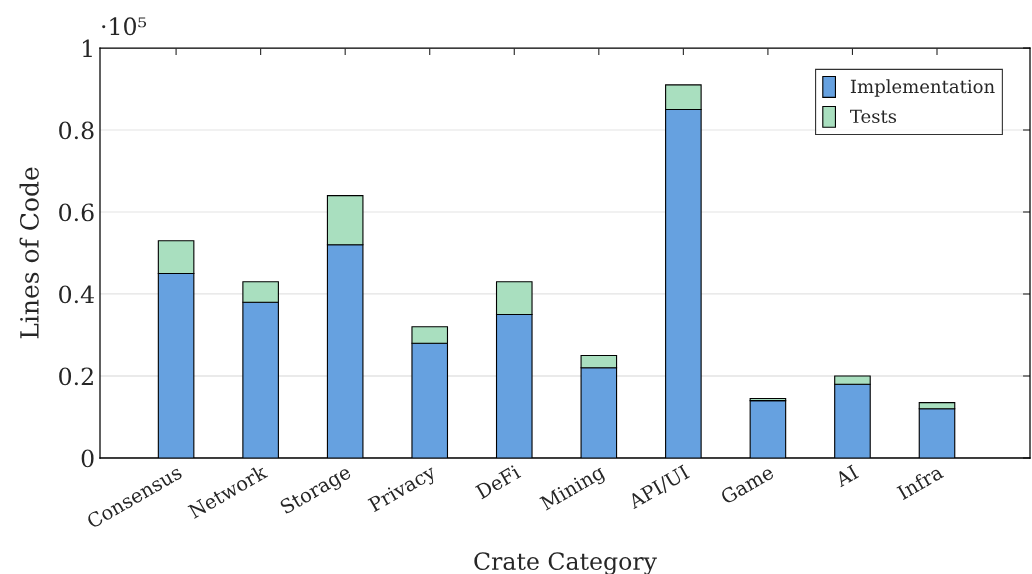 The image size is (1032, 574). I want to click on y-tick-label: 1, so click(87, 48).